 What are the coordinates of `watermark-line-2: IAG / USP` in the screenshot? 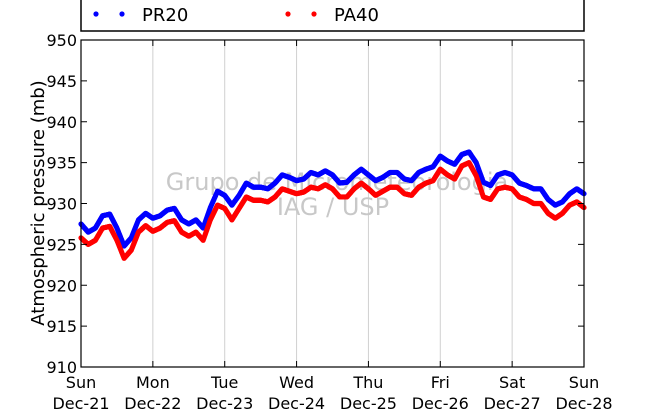 It's located at (333, 207).